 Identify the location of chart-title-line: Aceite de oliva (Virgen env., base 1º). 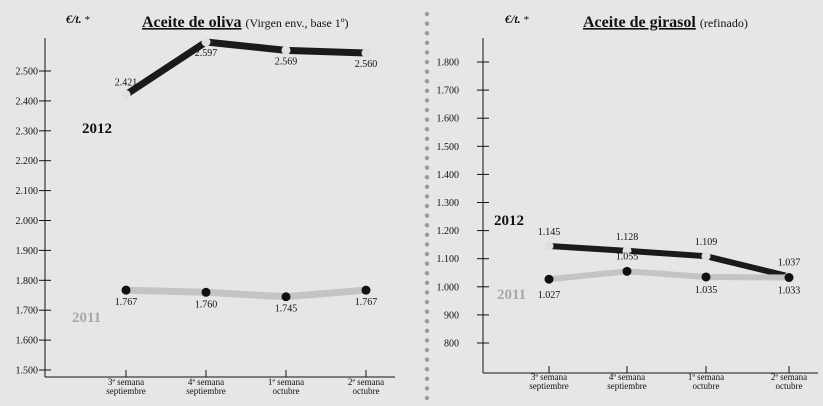
(245, 22).